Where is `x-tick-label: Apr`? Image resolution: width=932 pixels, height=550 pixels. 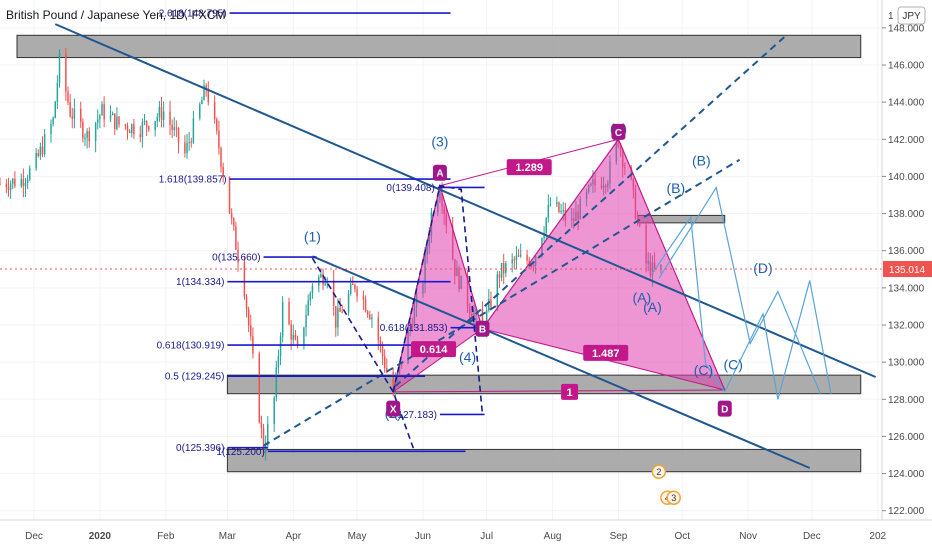 x-tick-label: Apr is located at coordinates (294, 536).